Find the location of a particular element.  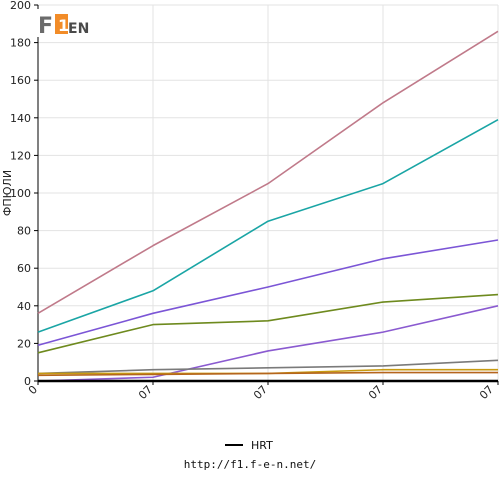

logo-digit: 1 is located at coordinates (63, 25).